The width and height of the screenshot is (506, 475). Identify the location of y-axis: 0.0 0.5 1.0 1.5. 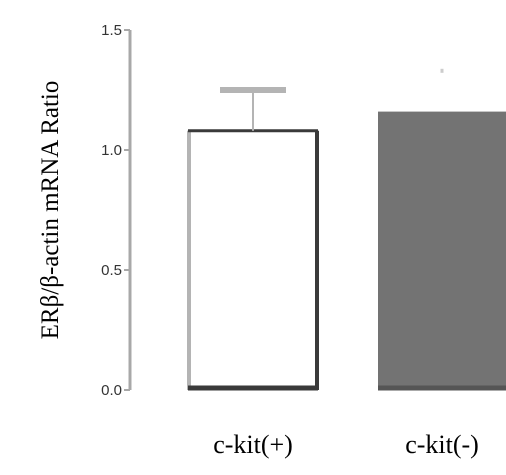
(116, 210).